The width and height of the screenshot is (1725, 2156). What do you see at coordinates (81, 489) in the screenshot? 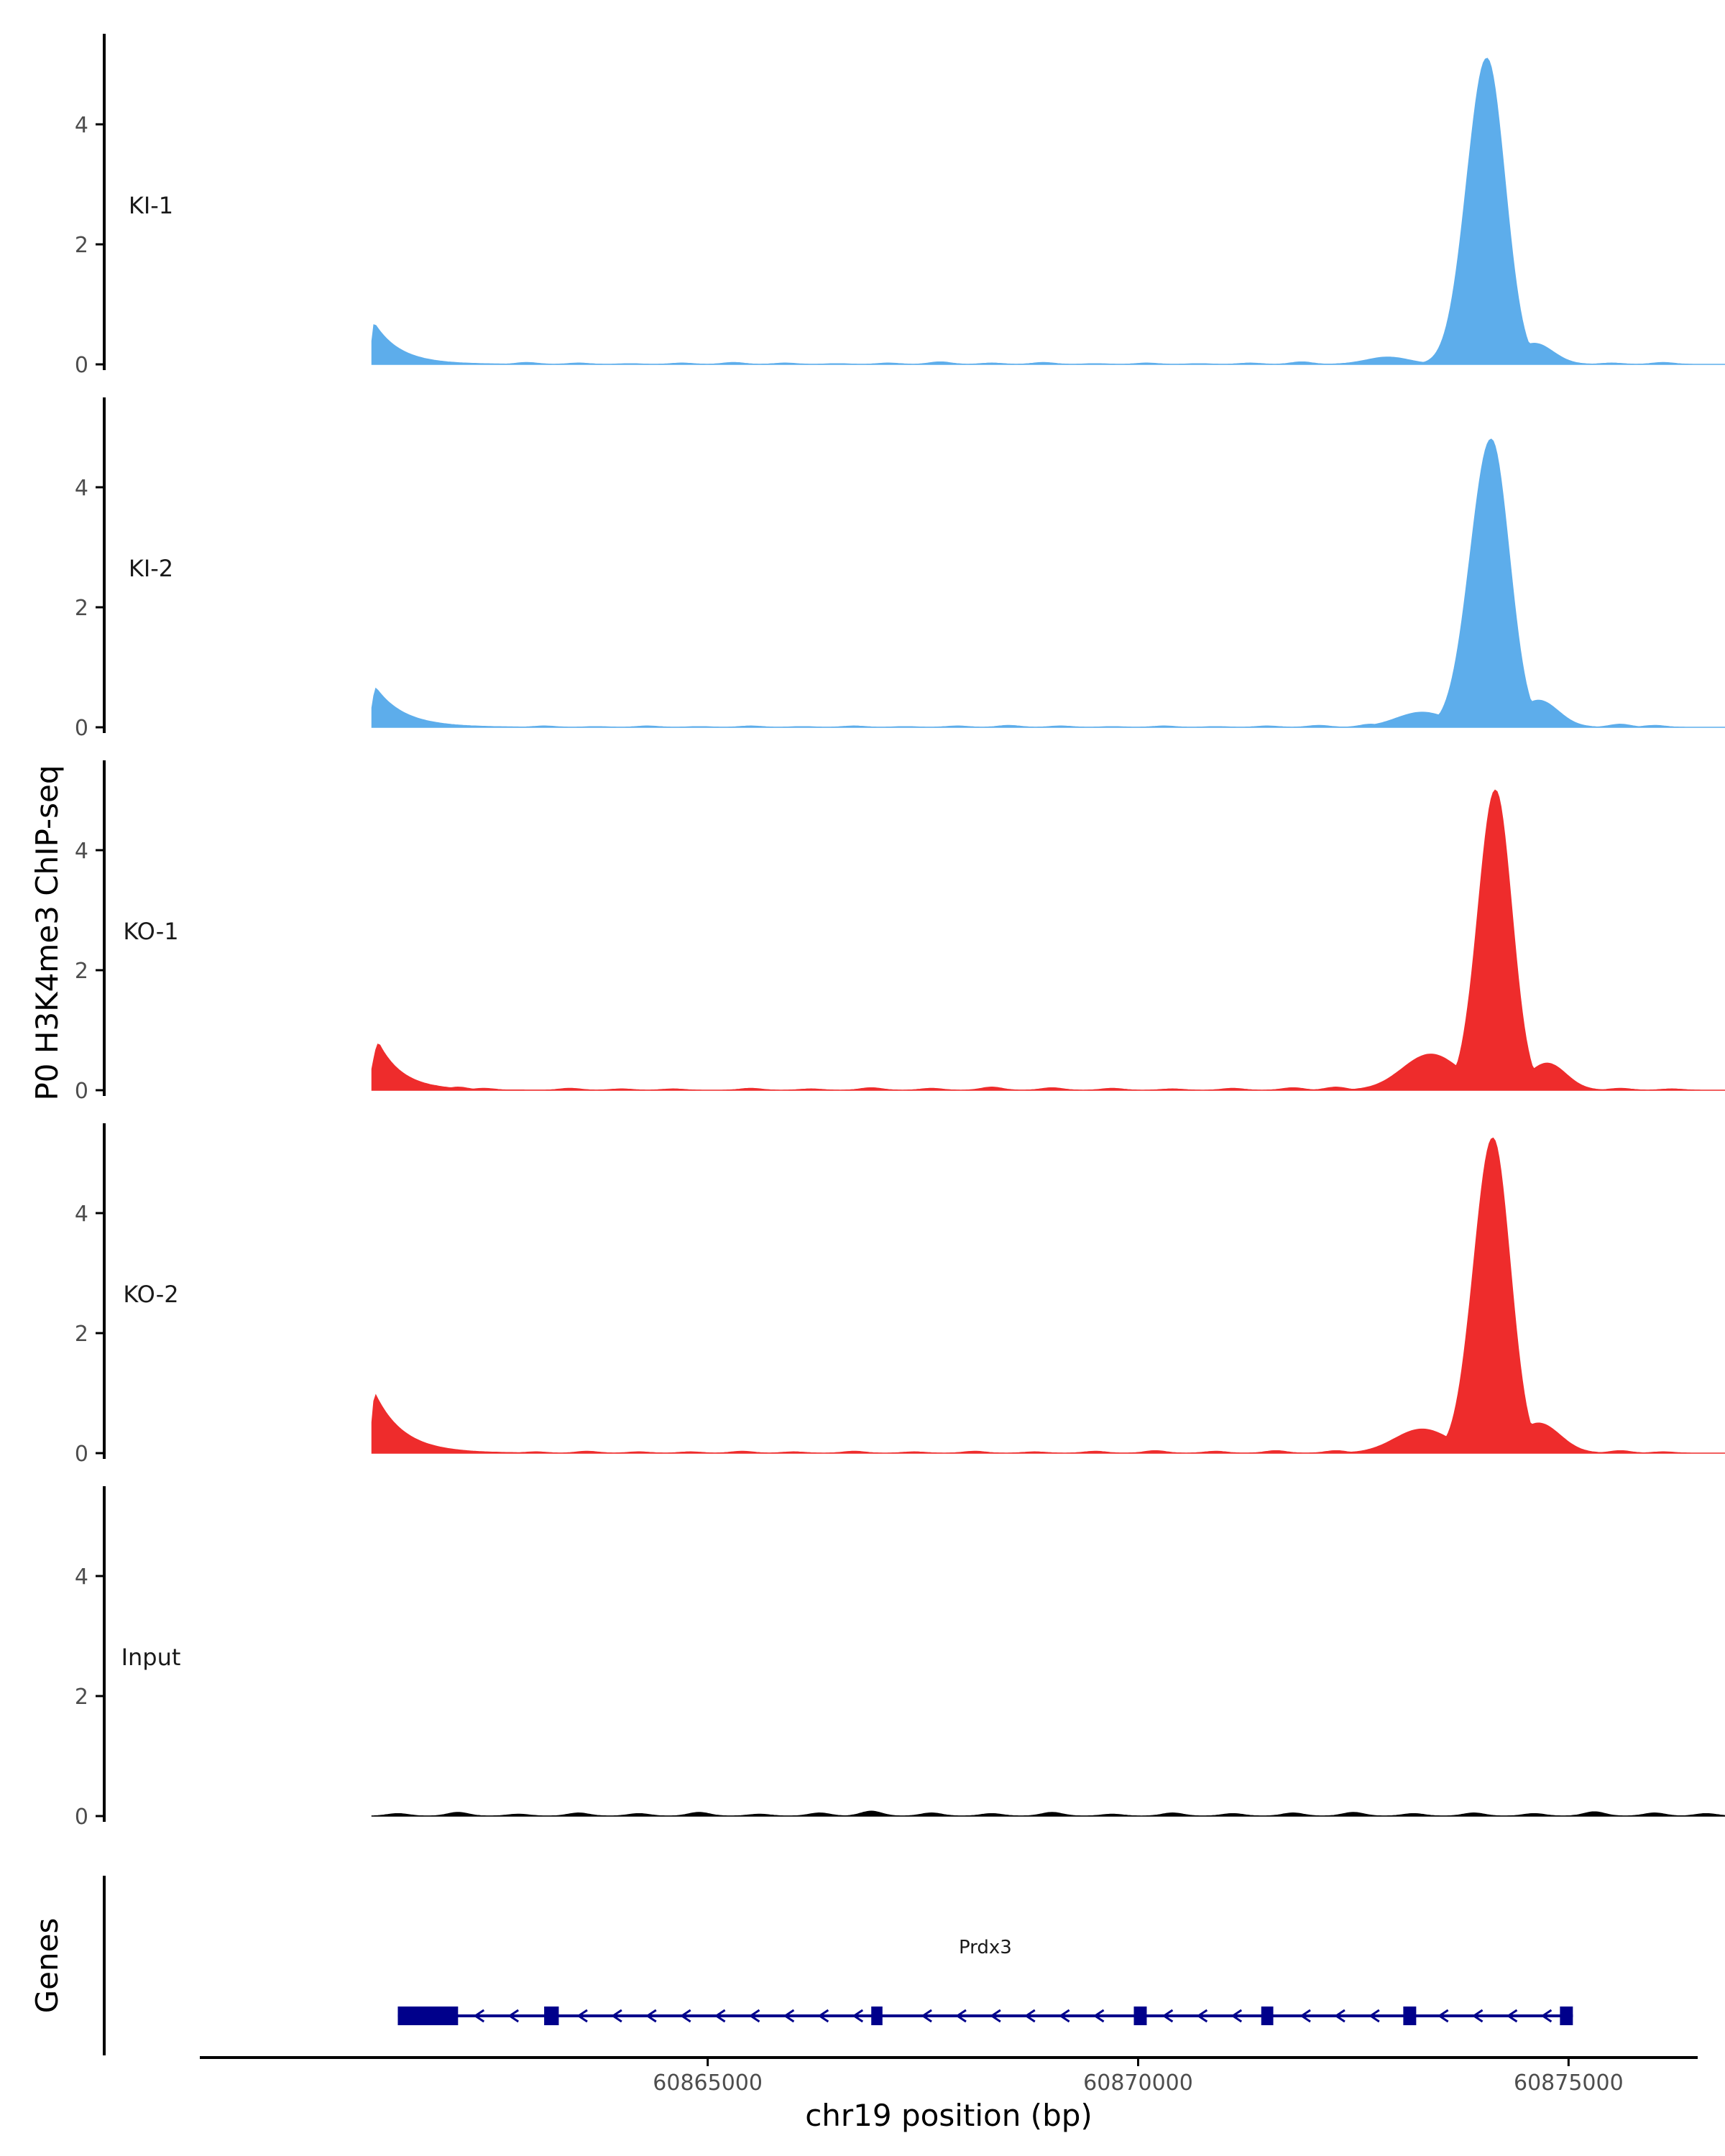
I see `y-tick-label-ki-2: 4` at bounding box center [81, 489].